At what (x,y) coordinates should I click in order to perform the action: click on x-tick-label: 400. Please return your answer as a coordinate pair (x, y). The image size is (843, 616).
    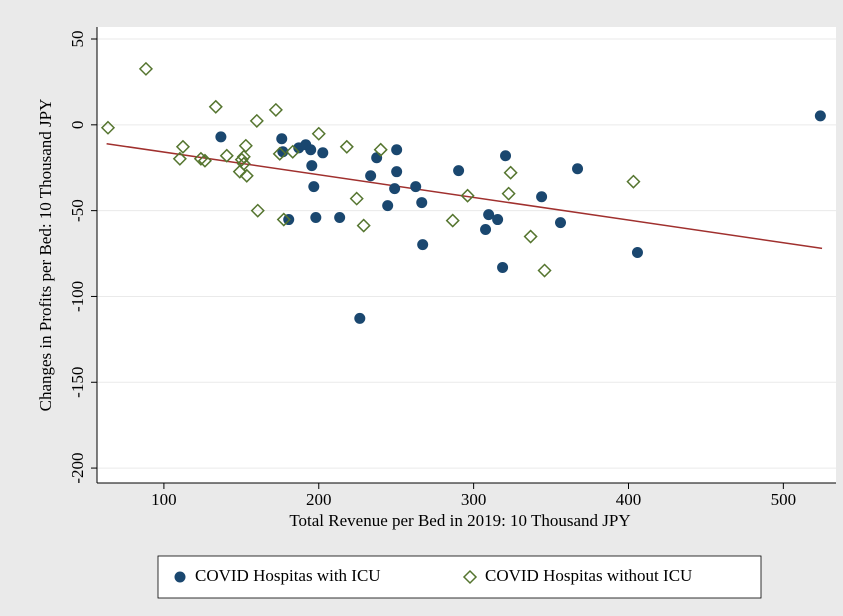
    Looking at the image, I should click on (629, 499).